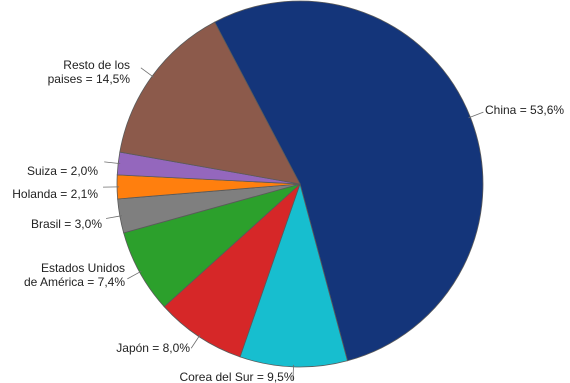  I want to click on slice-label-line: Japón = 8,0%, so click(153, 348).